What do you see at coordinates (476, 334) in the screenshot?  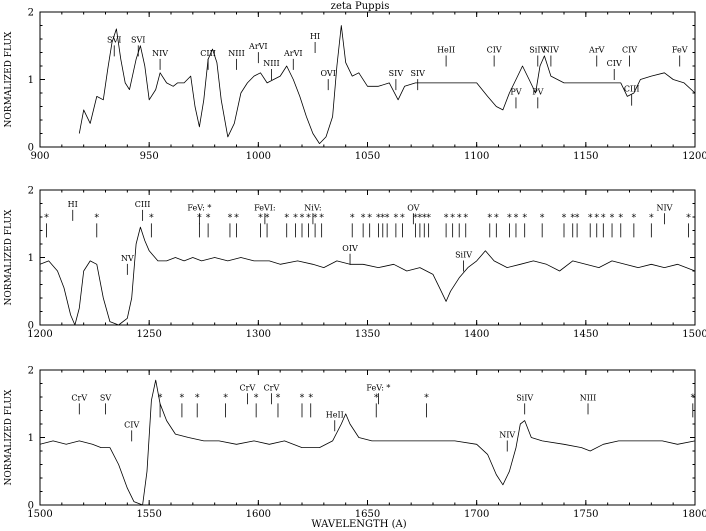 I see `x-tick-label: 1400` at bounding box center [476, 334].